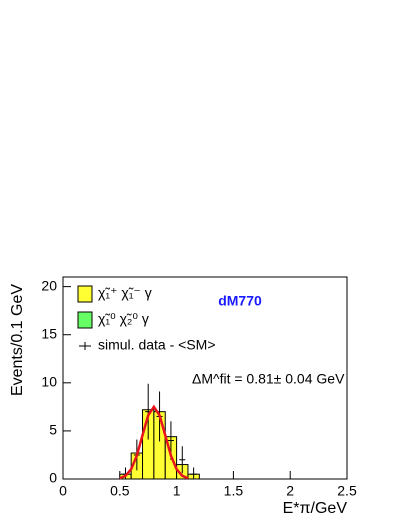 Image resolution: width=407 pixels, height=527 pixels. Describe the element at coordinates (63, 491) in the screenshot. I see `x-tick-label: 0` at that location.